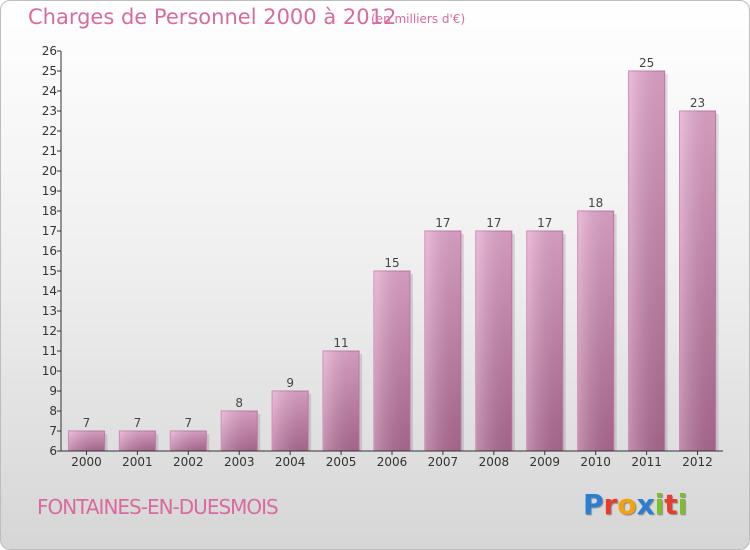 This screenshot has width=750, height=550. I want to click on y-tick-label: 16, so click(49, 251).